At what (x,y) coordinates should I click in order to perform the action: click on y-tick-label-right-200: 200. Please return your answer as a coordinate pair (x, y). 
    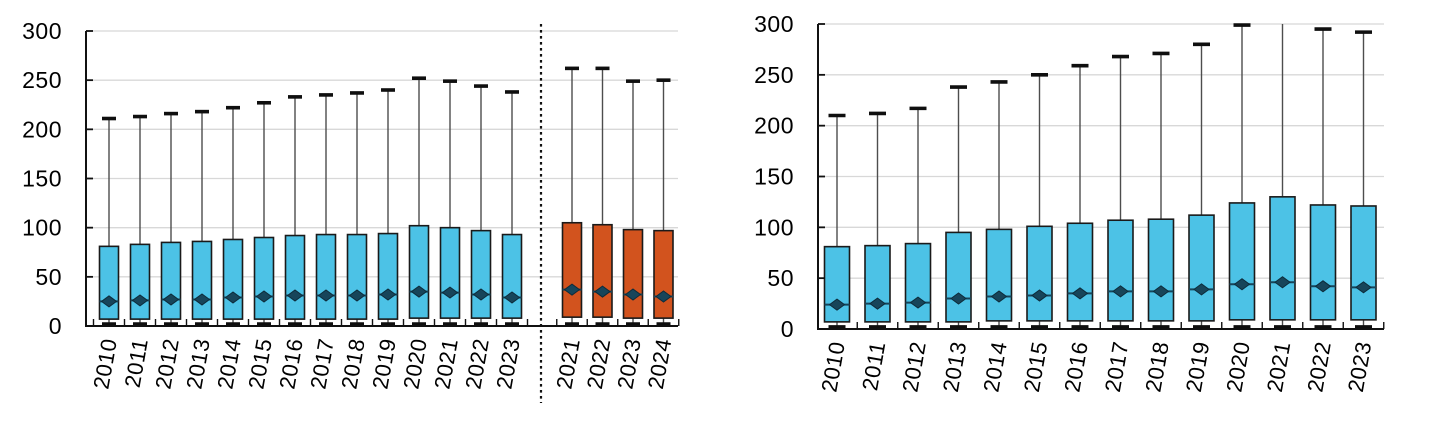
    Looking at the image, I should click on (774, 126).